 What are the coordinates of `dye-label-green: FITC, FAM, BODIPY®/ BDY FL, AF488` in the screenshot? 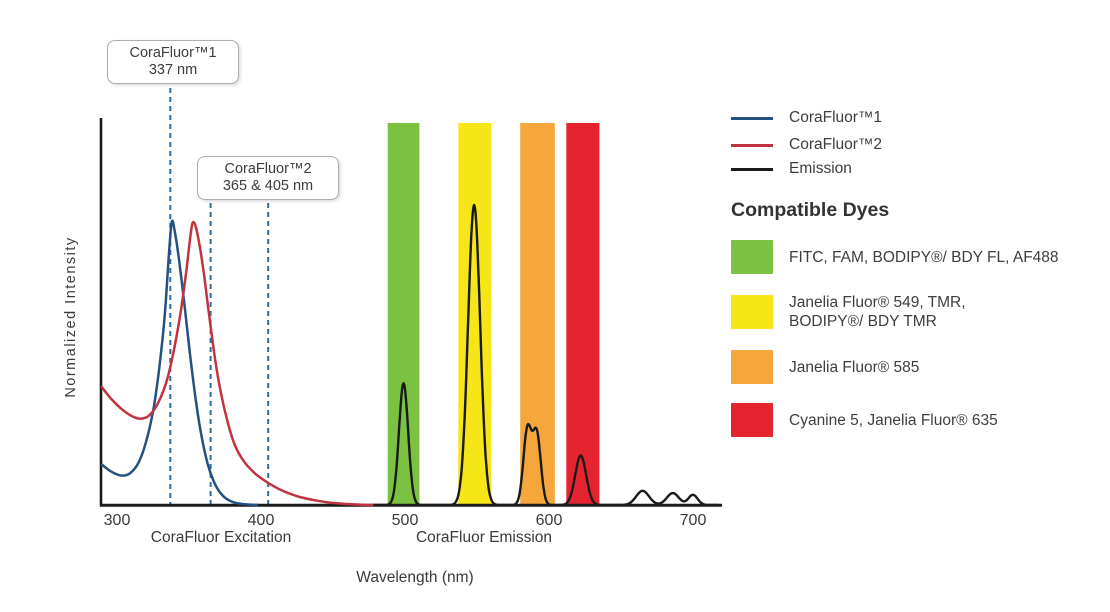 It's located at (924, 257).